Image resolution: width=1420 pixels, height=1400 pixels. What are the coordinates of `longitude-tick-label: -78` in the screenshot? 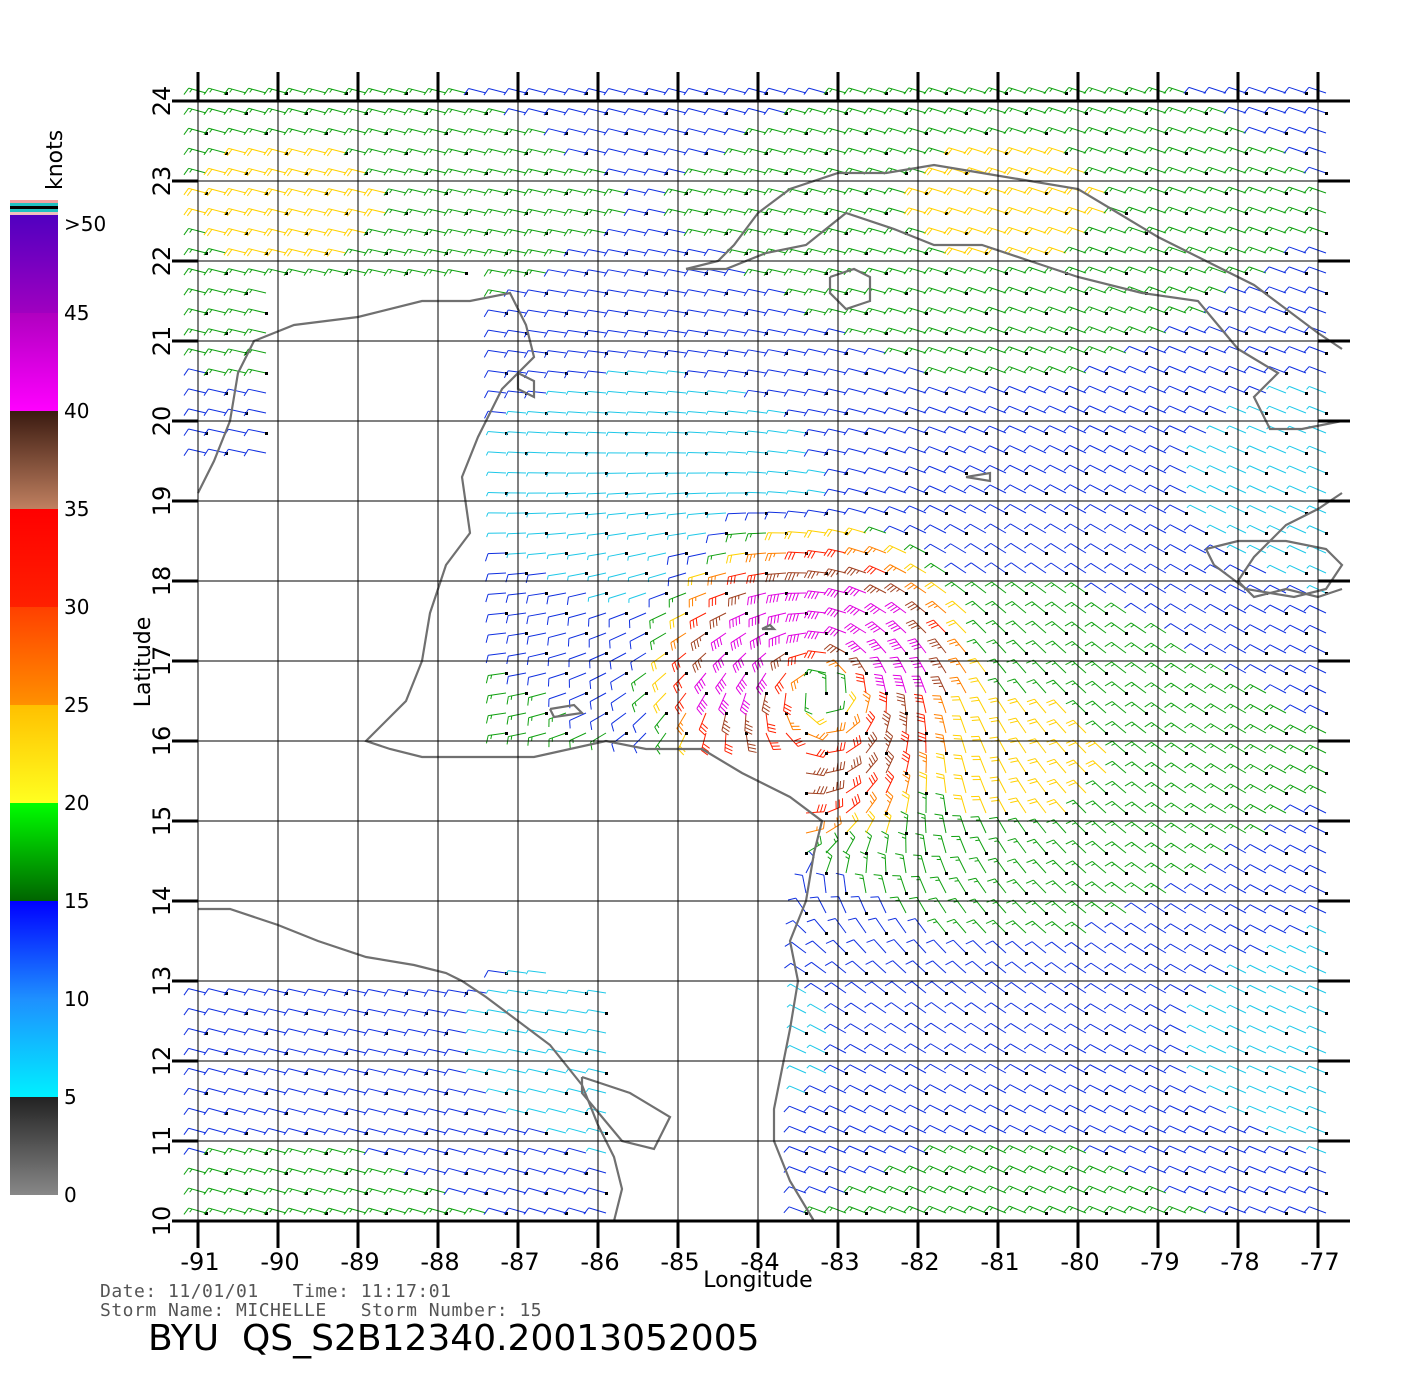 It's located at (1239, 1262).